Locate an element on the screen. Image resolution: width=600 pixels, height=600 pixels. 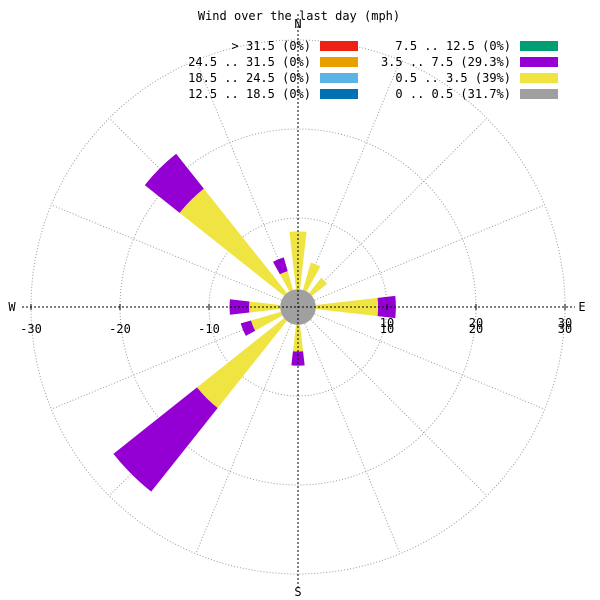
x-tick-label: -10 is located at coordinates (209, 329).